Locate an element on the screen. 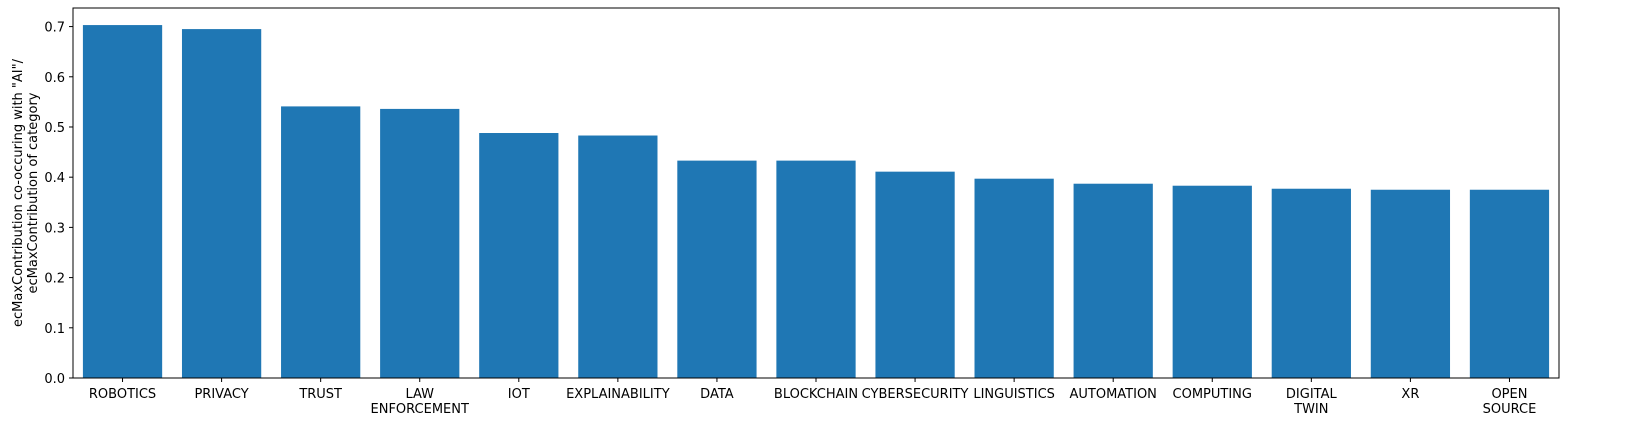 This screenshot has width=1637, height=444. x-tick-label: EXPLAINABILITY is located at coordinates (618, 394).